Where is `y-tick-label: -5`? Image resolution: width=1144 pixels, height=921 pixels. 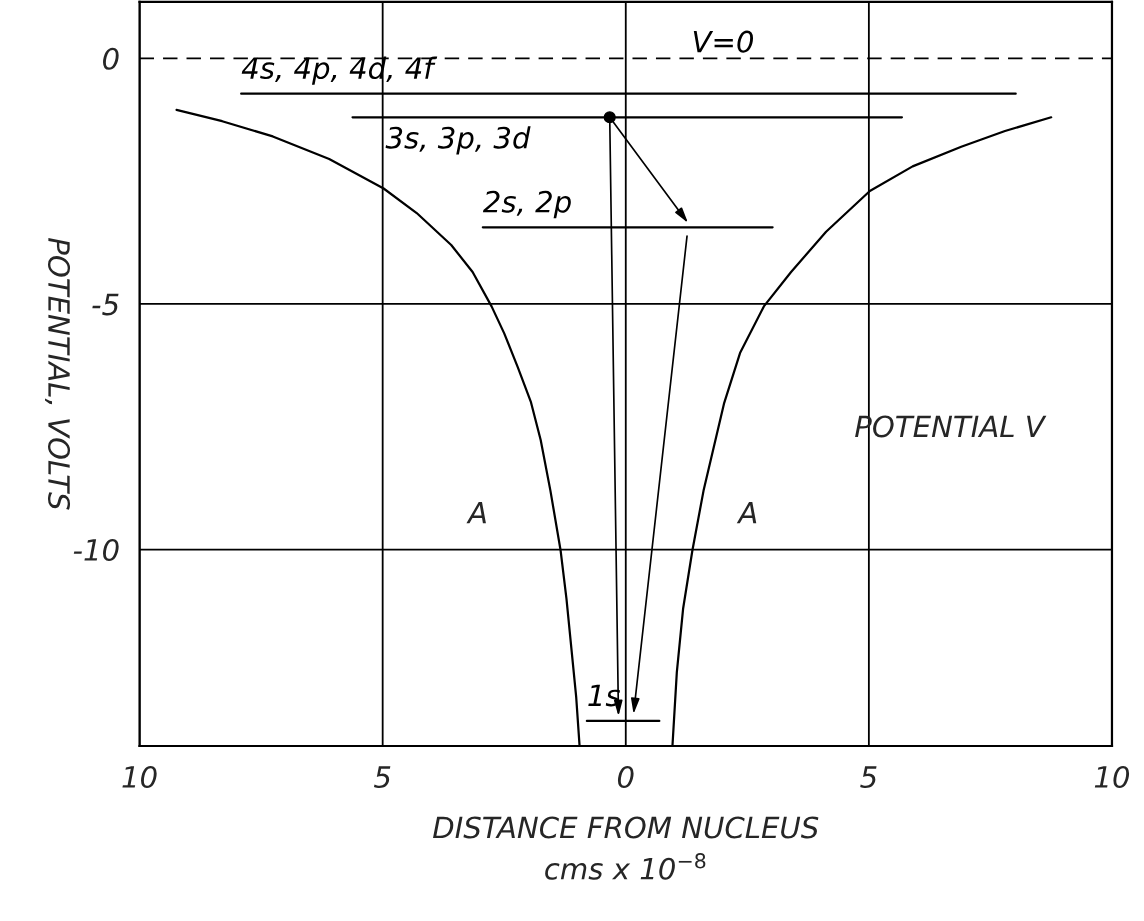
y-tick-label: -5 is located at coordinates (105, 304).